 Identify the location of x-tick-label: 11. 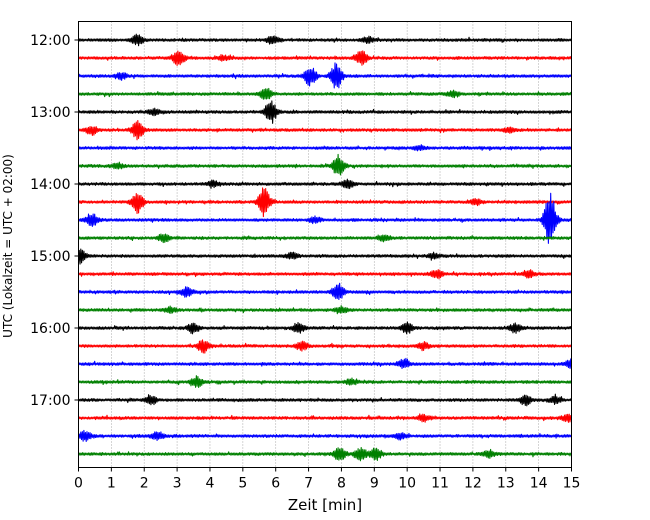
(440, 484).